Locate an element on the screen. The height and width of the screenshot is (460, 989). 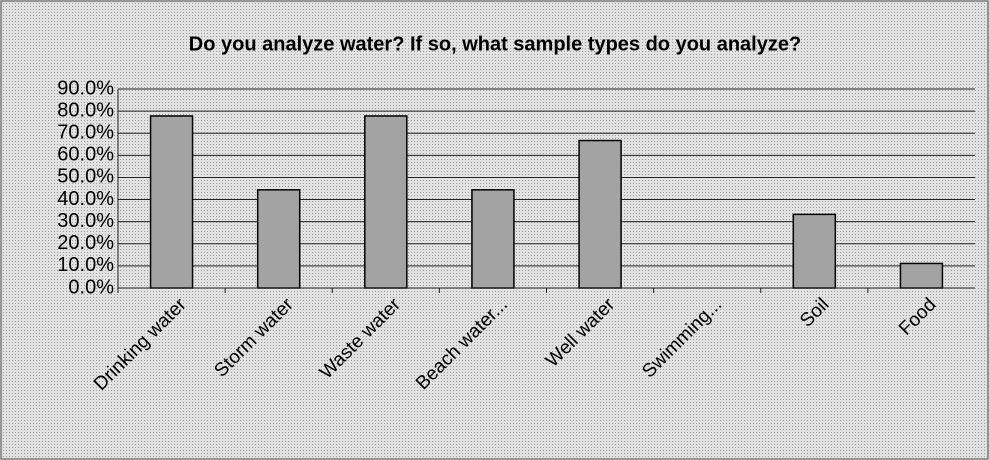
y-tick-label: 50.0% is located at coordinates (85, 177).